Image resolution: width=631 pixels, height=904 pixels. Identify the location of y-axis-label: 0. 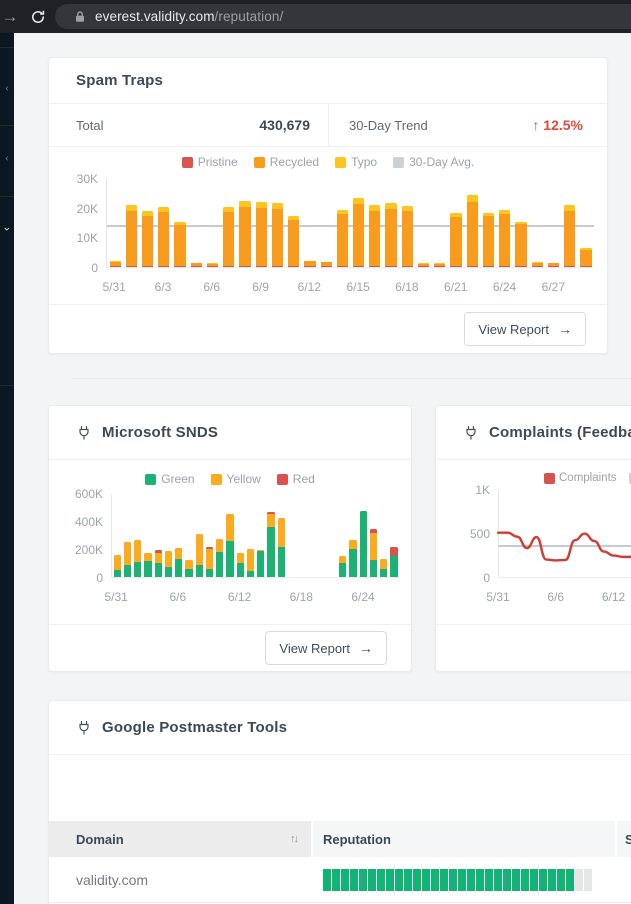
(486, 578).